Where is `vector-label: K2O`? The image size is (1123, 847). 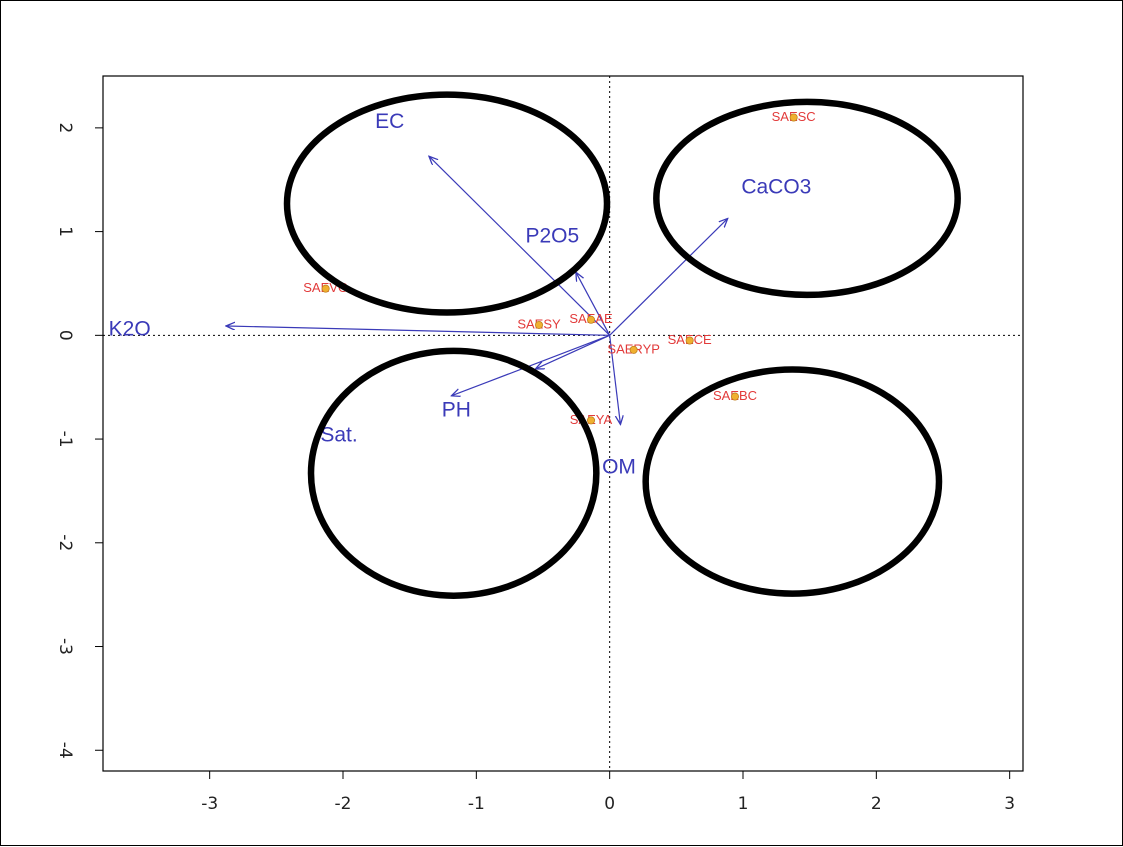 vector-label: K2O is located at coordinates (130, 329).